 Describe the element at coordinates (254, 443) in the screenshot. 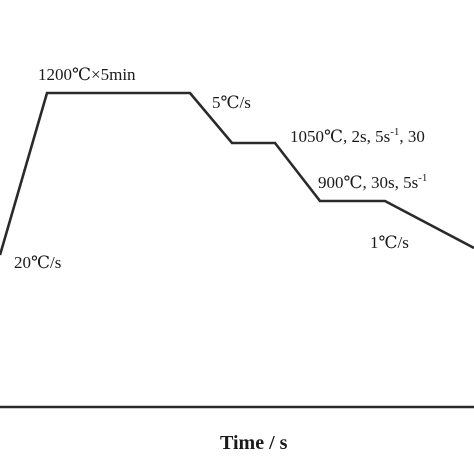

I see `x-axis-title: Time / s` at that location.